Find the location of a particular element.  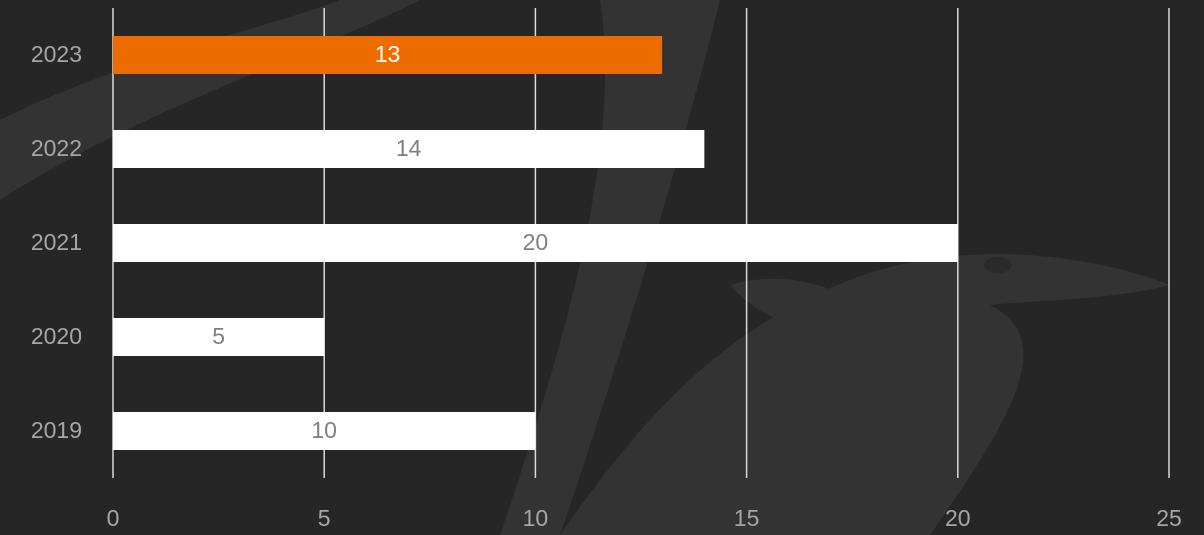

y-tick-label: 2020 is located at coordinates (56, 336).